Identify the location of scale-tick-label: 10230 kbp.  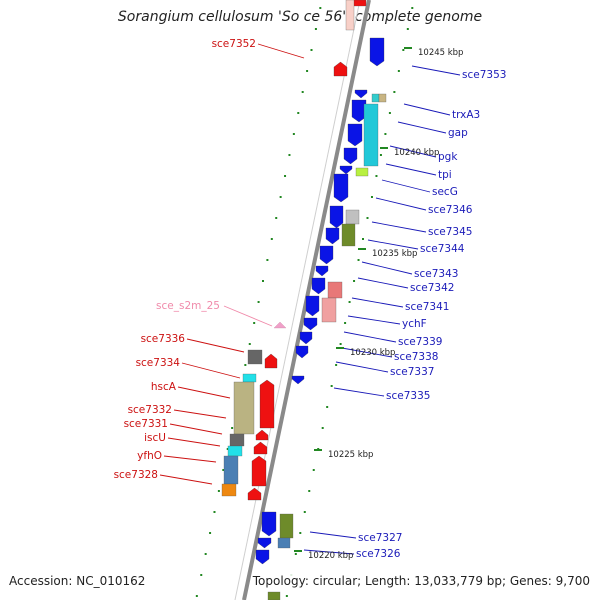
(372, 353).